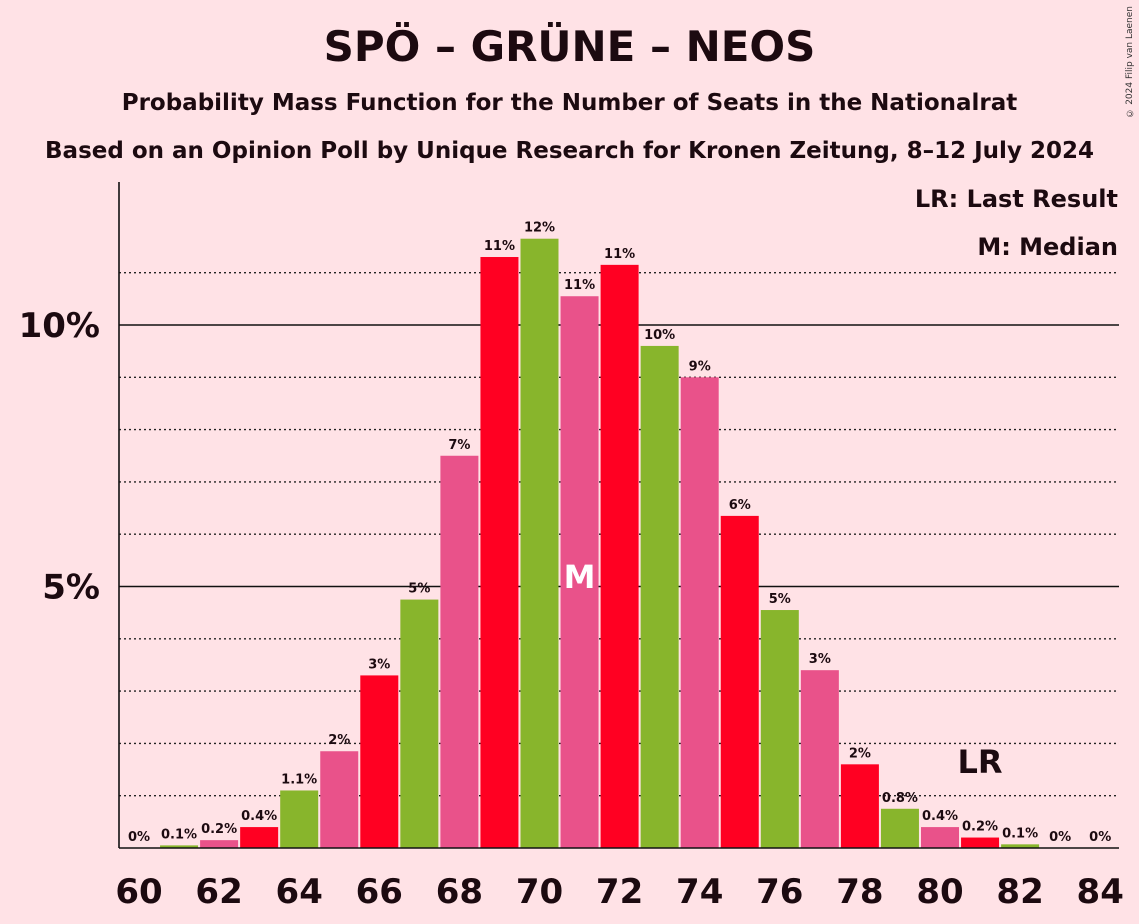 Image resolution: width=1139 pixels, height=924 pixels. What do you see at coordinates (900, 798) in the screenshot?
I see `bar-value-label: 0.8%` at bounding box center [900, 798].